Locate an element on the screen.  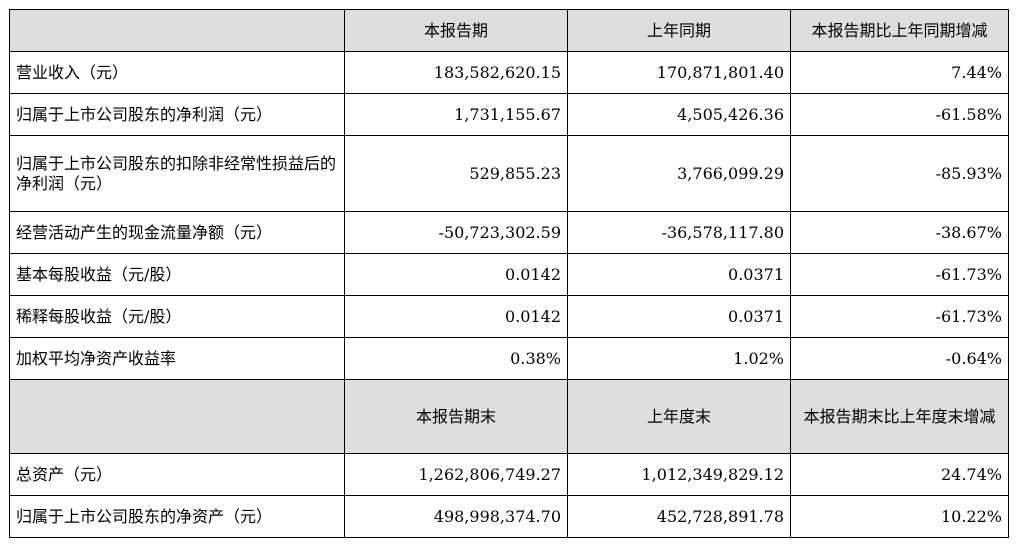
row-label: 归属于上市公司股东的净资产（元） is located at coordinates (177, 516).